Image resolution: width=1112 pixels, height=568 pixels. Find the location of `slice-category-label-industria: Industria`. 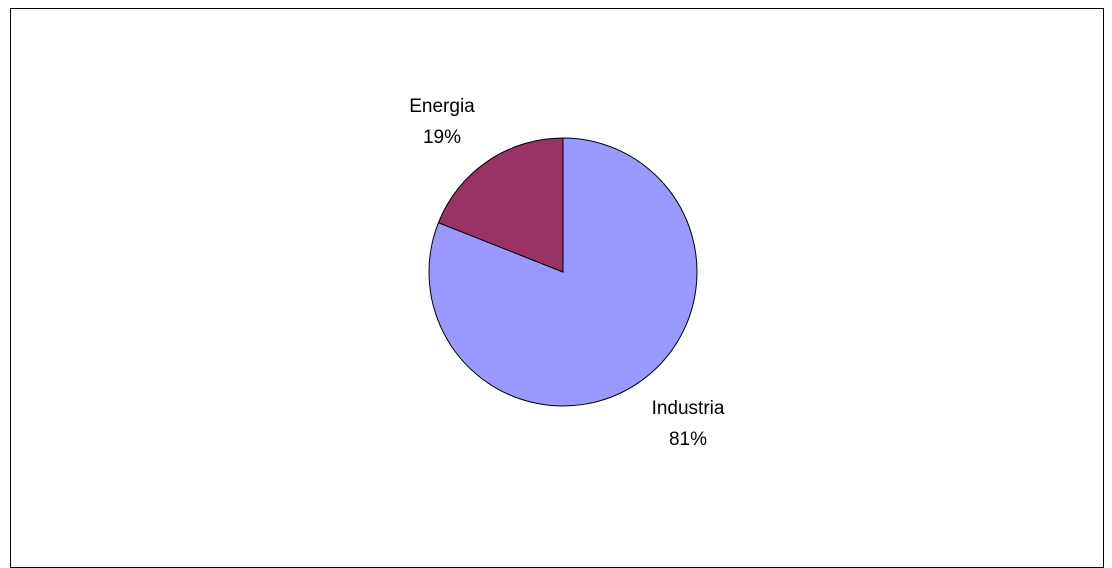

slice-category-label-industria: Industria is located at coordinates (688, 408).